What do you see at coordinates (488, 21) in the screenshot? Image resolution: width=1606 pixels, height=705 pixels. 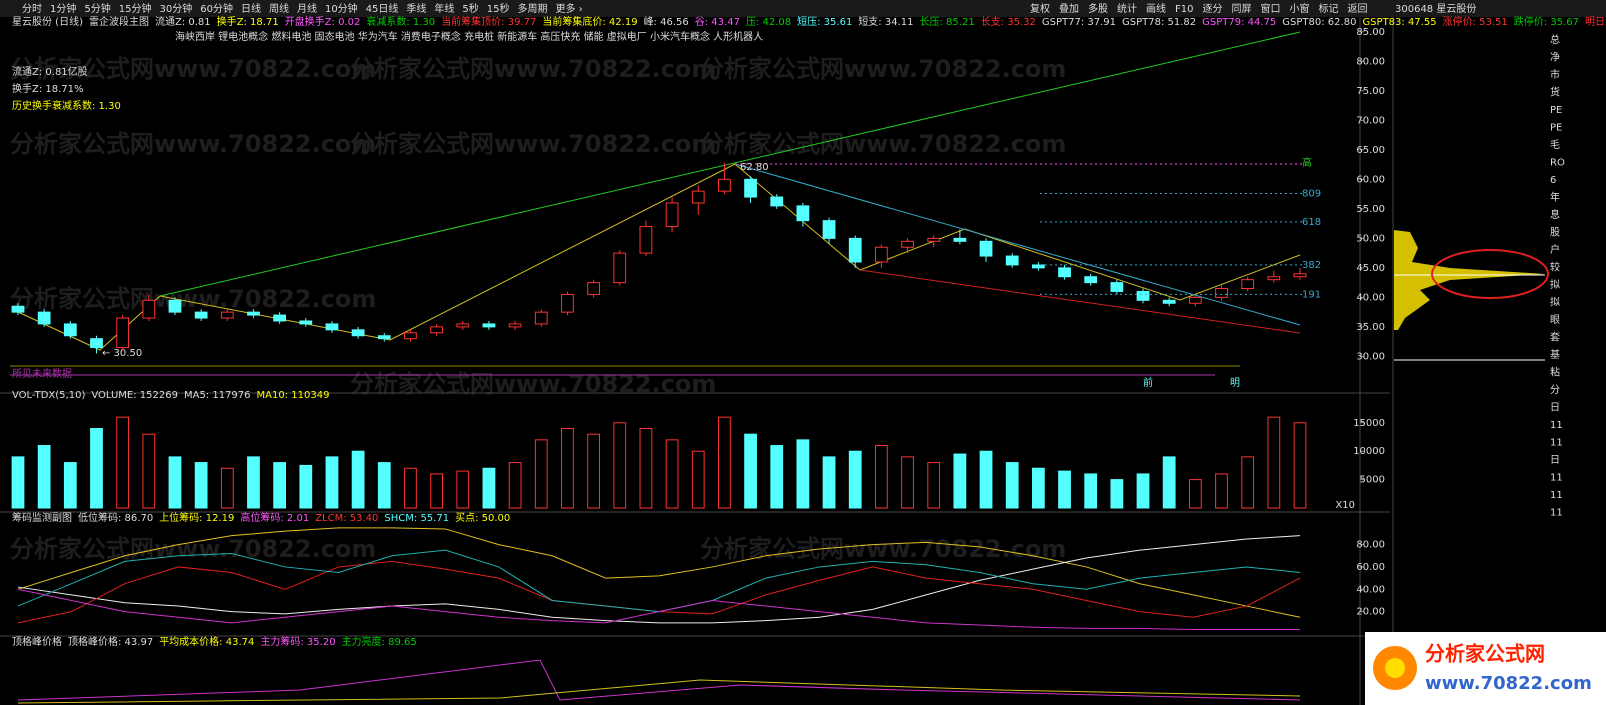 I see `label: 当前筹集顶价: 39.77` at bounding box center [488, 21].